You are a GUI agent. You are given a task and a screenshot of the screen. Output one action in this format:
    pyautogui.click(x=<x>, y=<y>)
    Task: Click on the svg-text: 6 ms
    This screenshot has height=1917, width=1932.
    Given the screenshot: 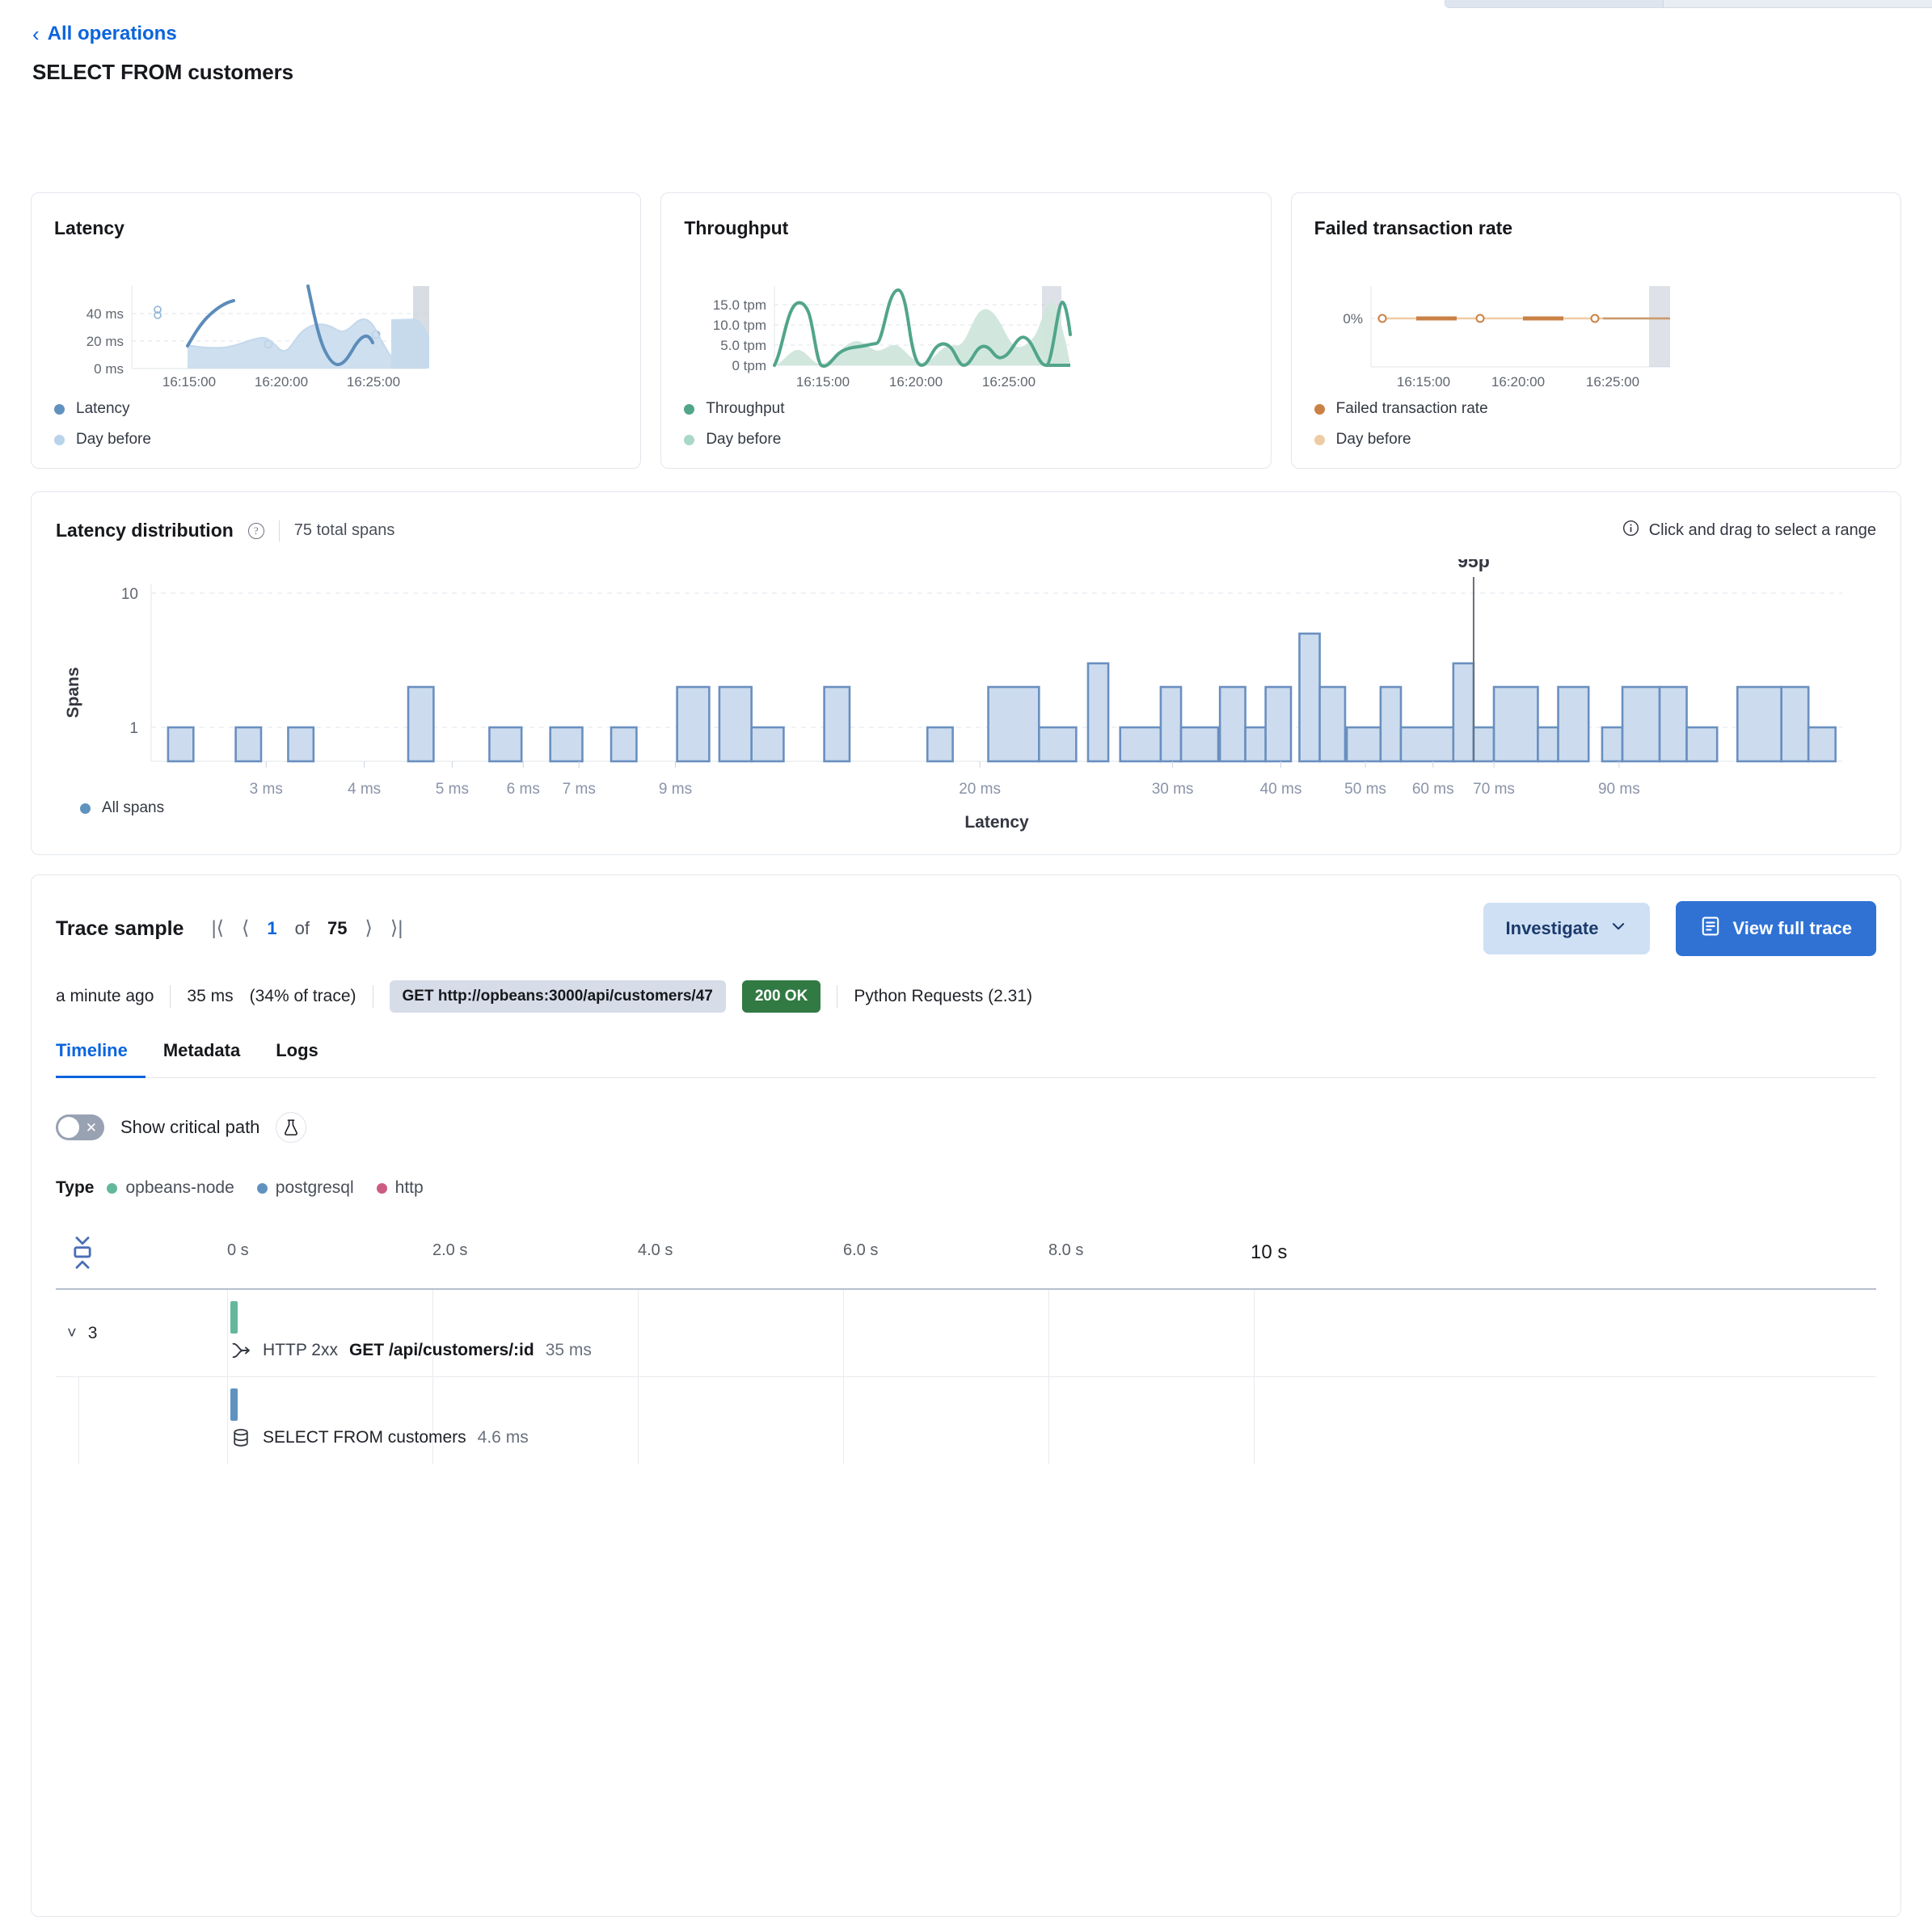 What is the action you would take?
    pyautogui.click(x=523, y=789)
    